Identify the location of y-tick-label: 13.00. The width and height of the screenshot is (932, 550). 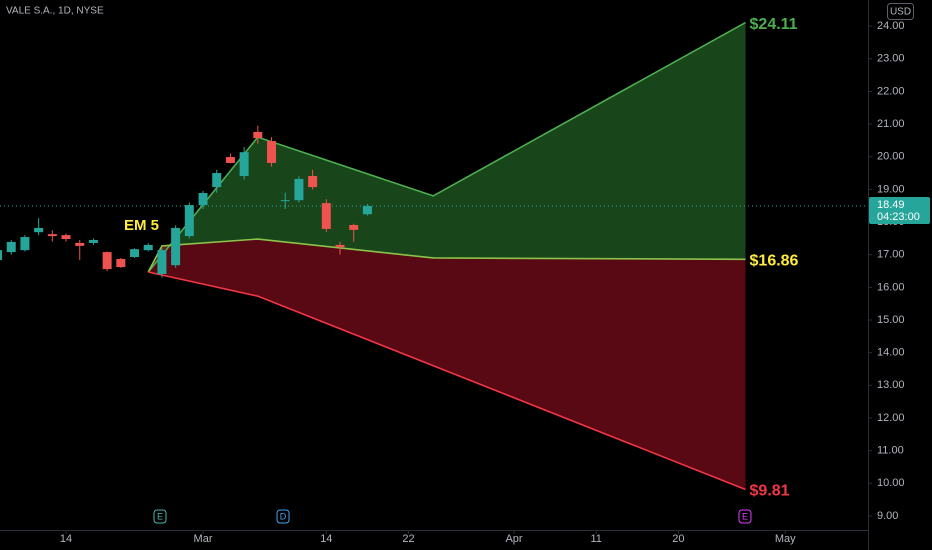
(891, 385).